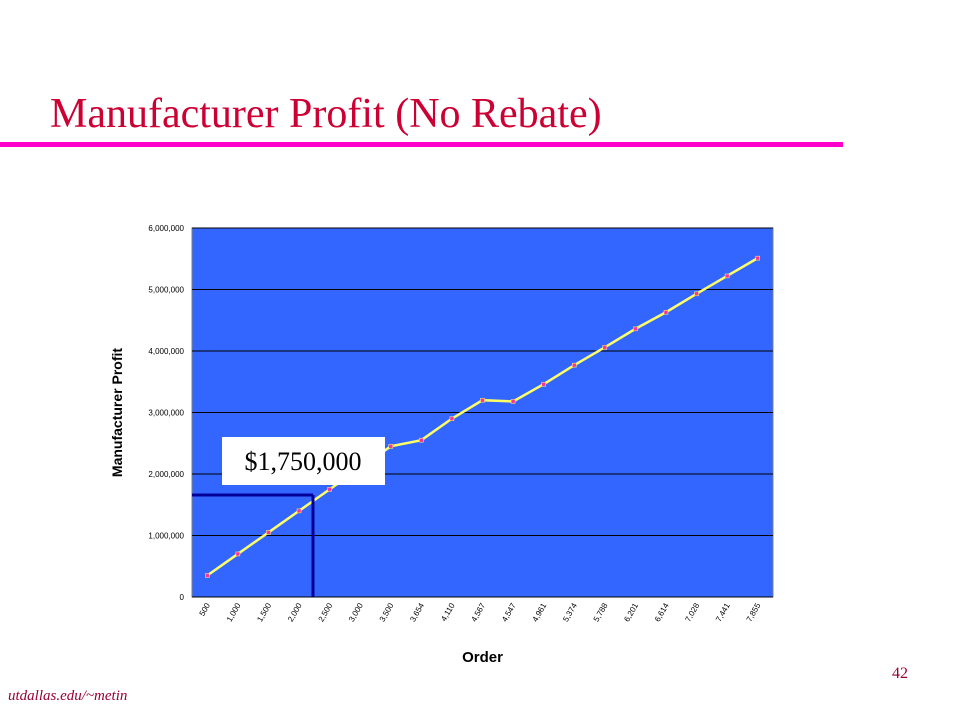  I want to click on y-axis-label: Manufacturer Profit, so click(117, 412).